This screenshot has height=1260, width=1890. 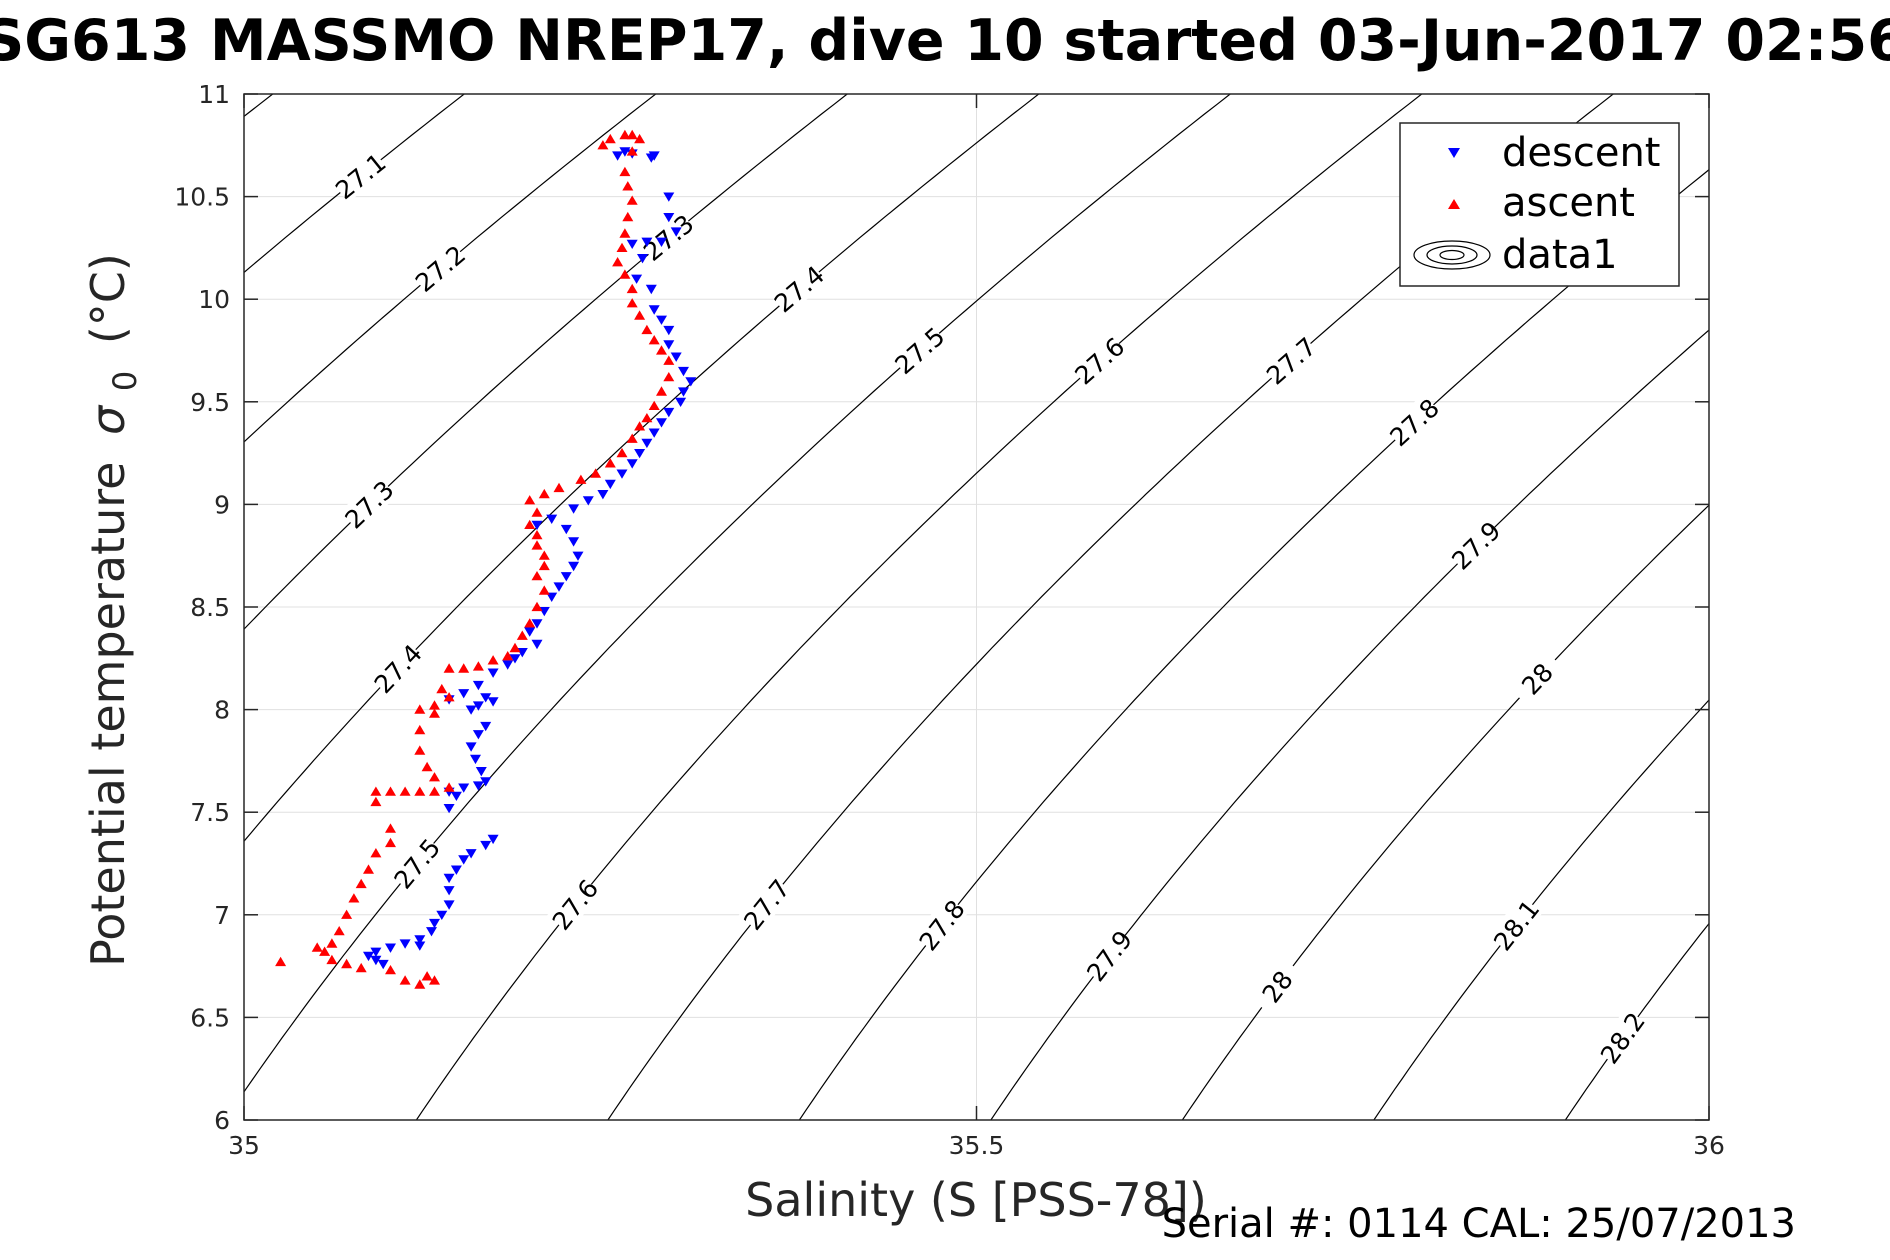 What do you see at coordinates (108, 714) in the screenshot?
I see `y-axis-label: Potential temperature` at bounding box center [108, 714].